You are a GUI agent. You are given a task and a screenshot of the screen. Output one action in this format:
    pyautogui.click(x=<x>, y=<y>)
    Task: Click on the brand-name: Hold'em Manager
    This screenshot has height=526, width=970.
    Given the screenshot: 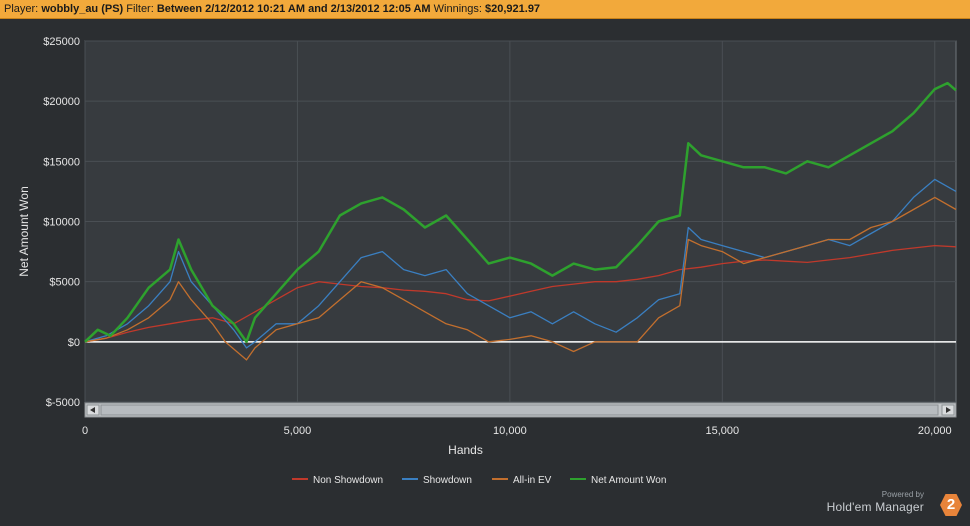 What is the action you would take?
    pyautogui.click(x=875, y=507)
    